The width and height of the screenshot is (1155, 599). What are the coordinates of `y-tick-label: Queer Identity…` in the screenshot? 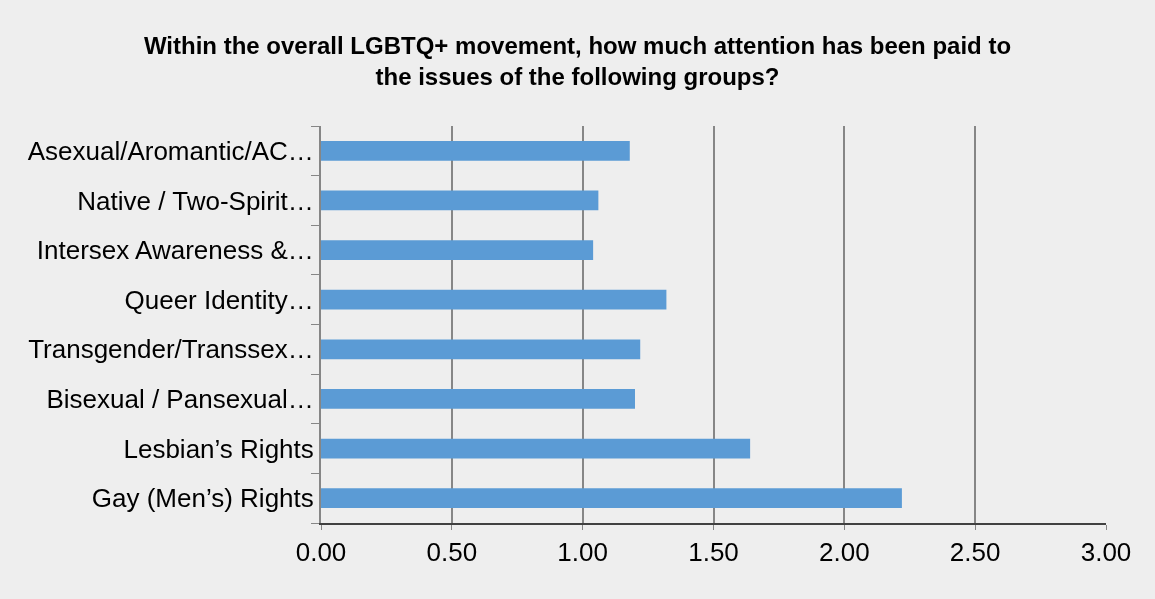 It's located at (219, 299).